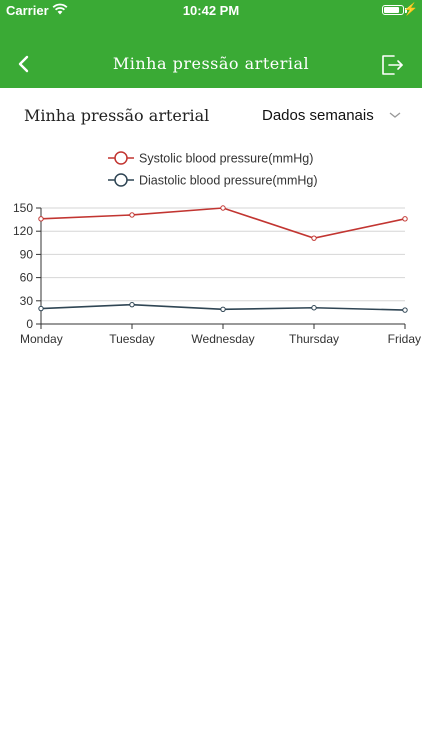 The image size is (422, 750). What do you see at coordinates (226, 159) in the screenshot?
I see `legend-label: Systolic blood pressure(mmHg)` at bounding box center [226, 159].